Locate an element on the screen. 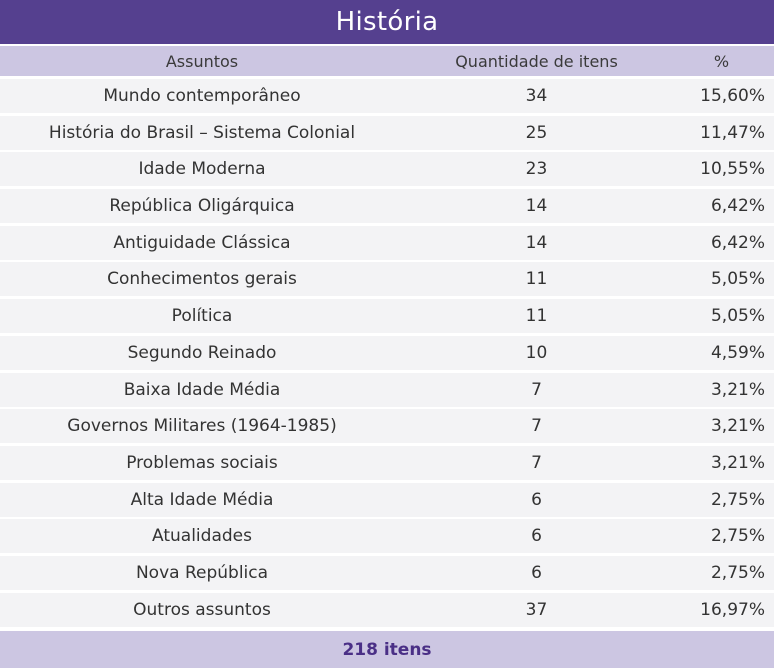  header-subject: Assuntos is located at coordinates (202, 61).